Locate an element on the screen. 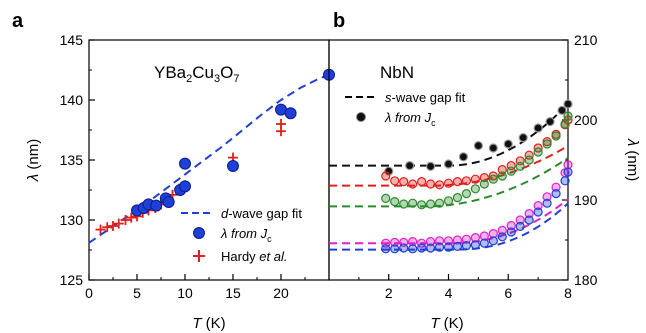 This screenshot has height=333, width=646. a-xtick-label: 10 is located at coordinates (185, 293).